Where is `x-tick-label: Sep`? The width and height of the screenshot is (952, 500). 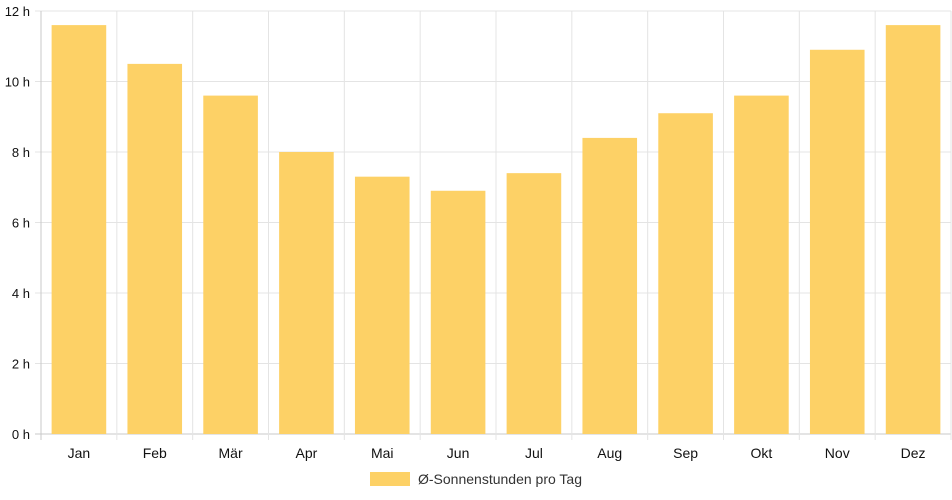 x-tick-label: Sep is located at coordinates (685, 453).